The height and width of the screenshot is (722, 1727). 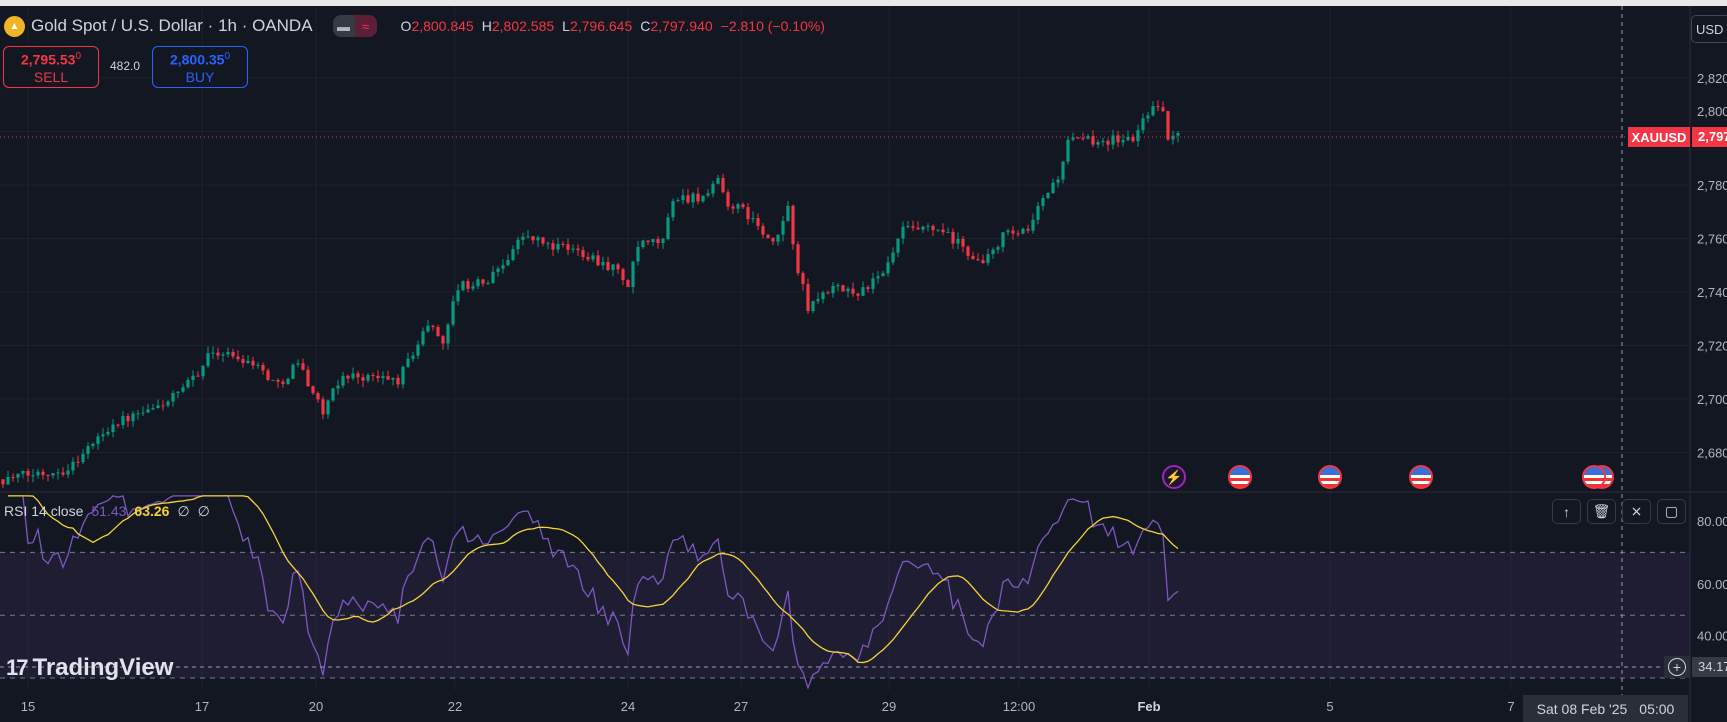 I want to click on collapse-pane-button: ⨯, so click(x=1636, y=511).